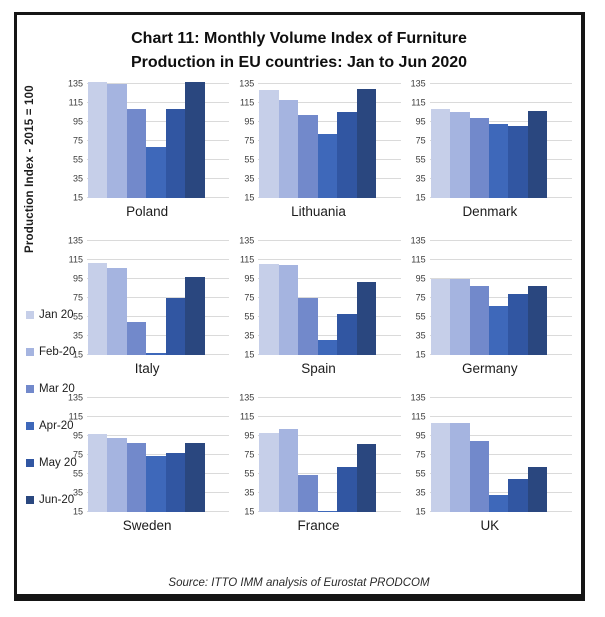  I want to click on country-label: France, so click(318, 525).